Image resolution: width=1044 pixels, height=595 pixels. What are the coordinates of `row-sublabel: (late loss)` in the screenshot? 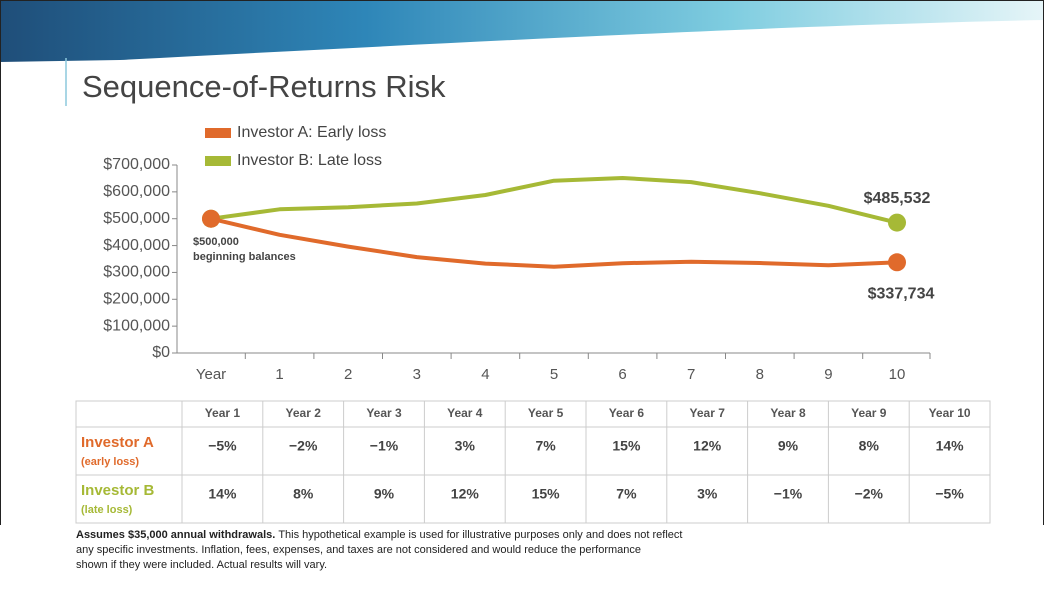 It's located at (107, 510).